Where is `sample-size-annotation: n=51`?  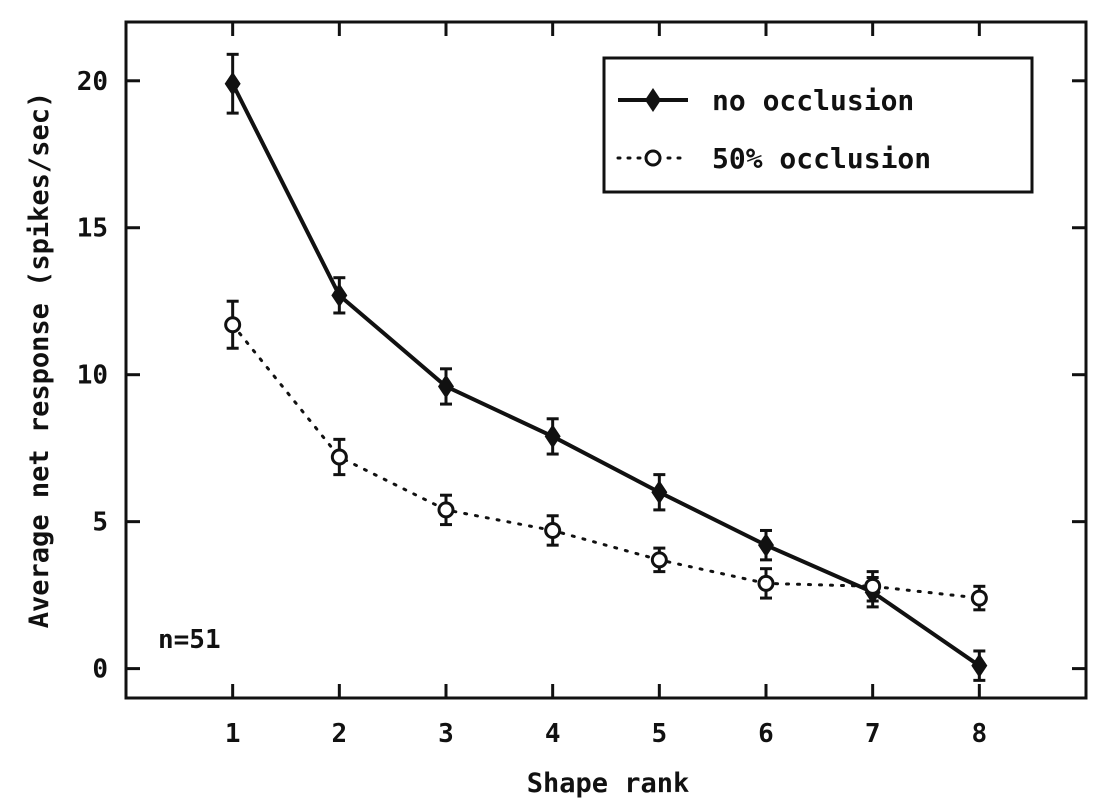 sample-size-annotation: n=51 is located at coordinates (189, 640).